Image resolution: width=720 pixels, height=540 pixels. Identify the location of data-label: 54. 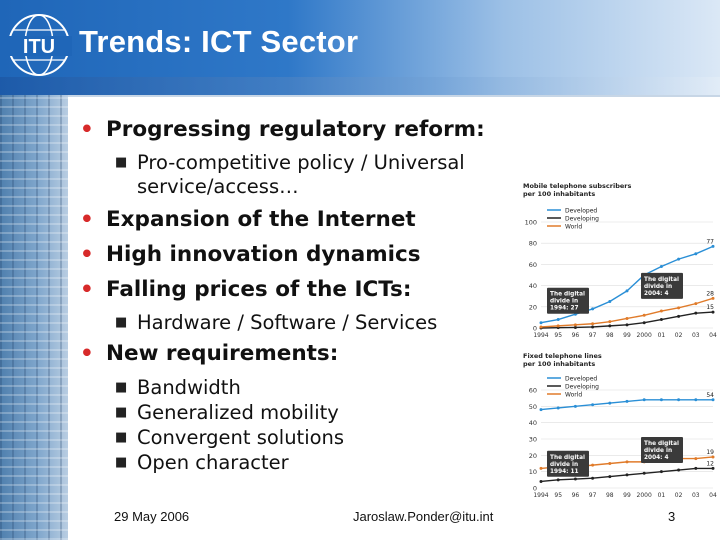
(710, 395).